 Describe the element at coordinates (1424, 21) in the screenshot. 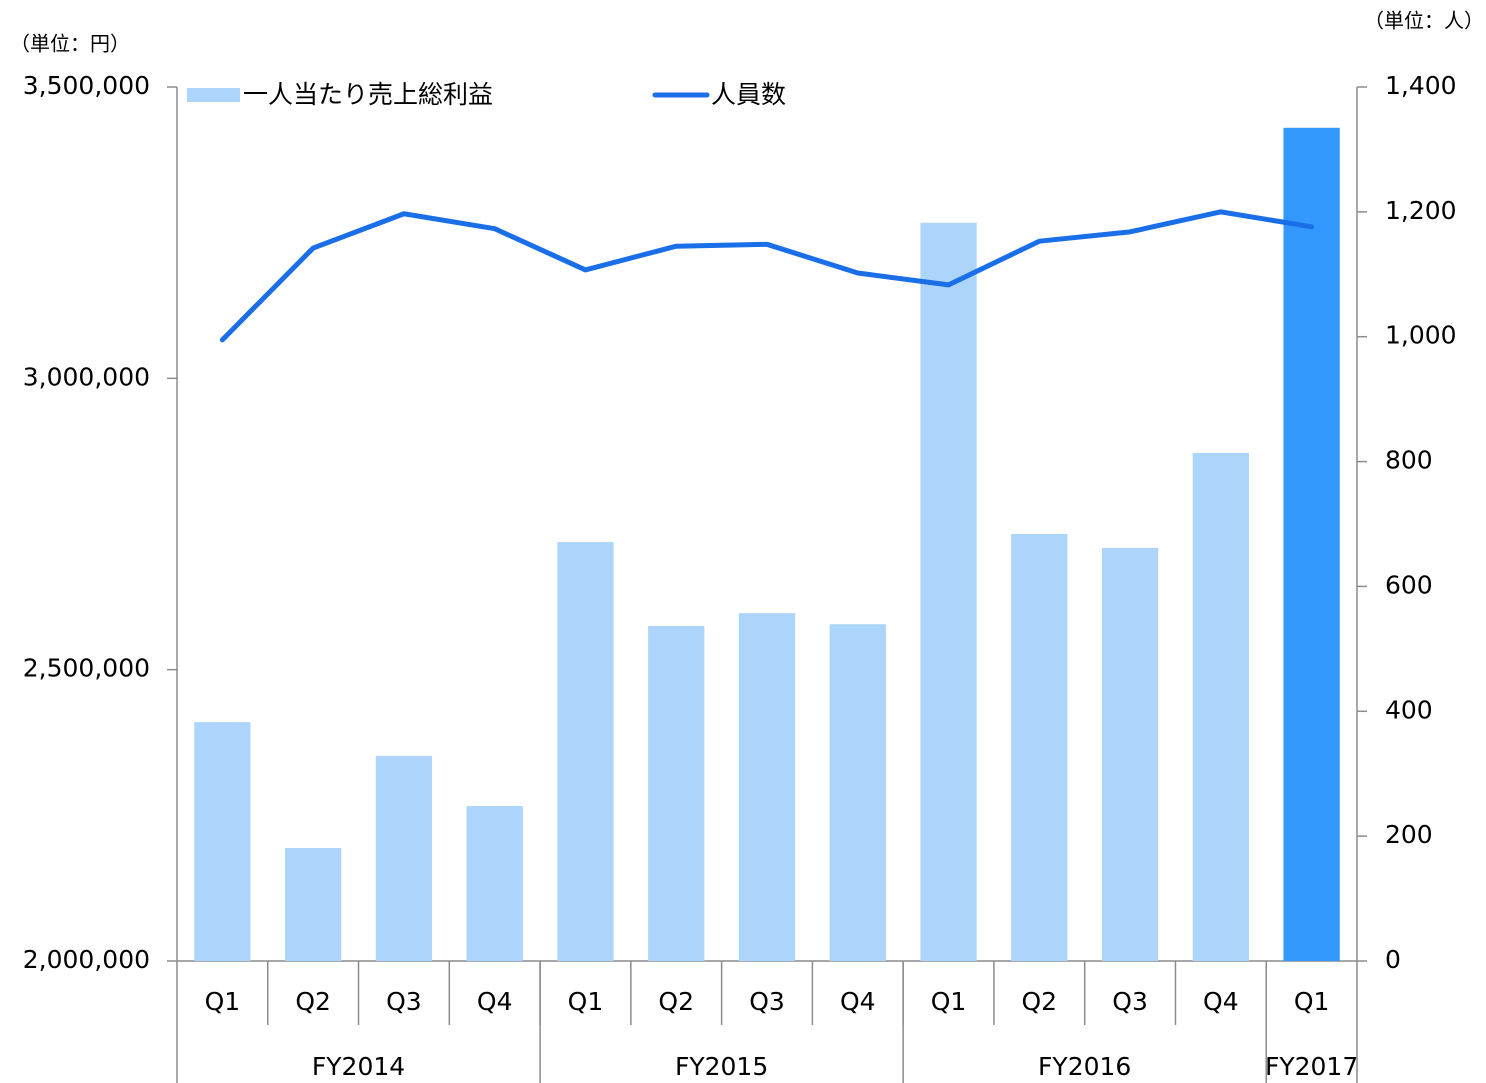

I see `y2-unit-label: （単位：人）` at that location.